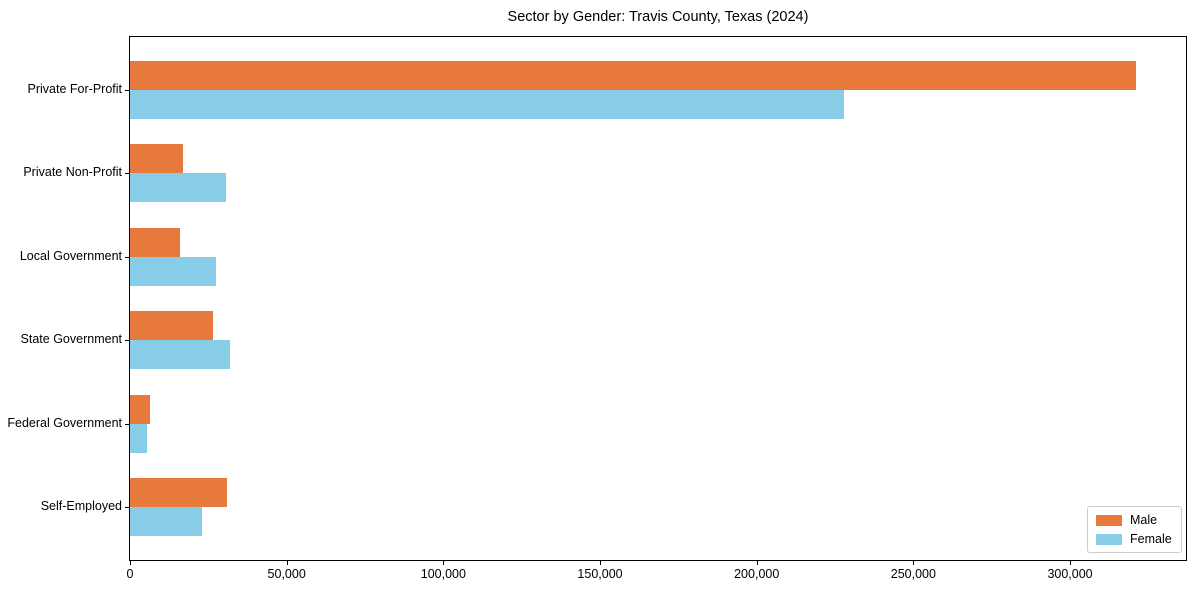 This screenshot has width=1200, height=600. I want to click on y-axis-label: Private For-Profit, so click(74, 88).